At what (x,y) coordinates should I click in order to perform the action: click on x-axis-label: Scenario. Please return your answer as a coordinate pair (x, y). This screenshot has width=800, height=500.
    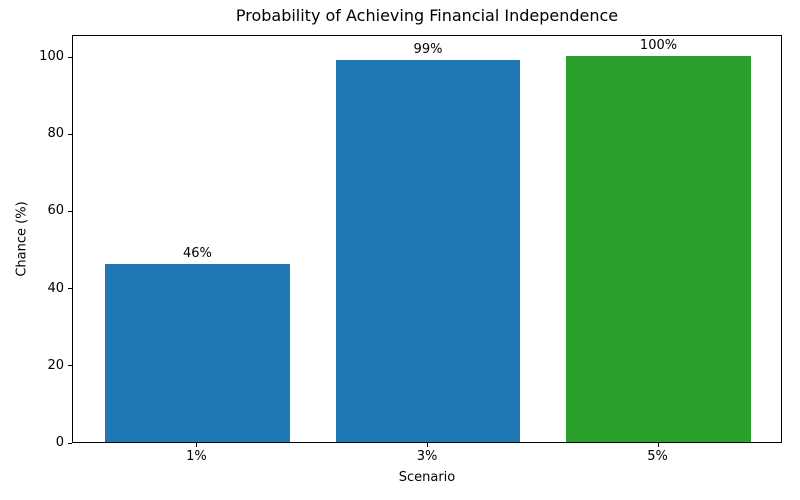
    Looking at the image, I should click on (427, 477).